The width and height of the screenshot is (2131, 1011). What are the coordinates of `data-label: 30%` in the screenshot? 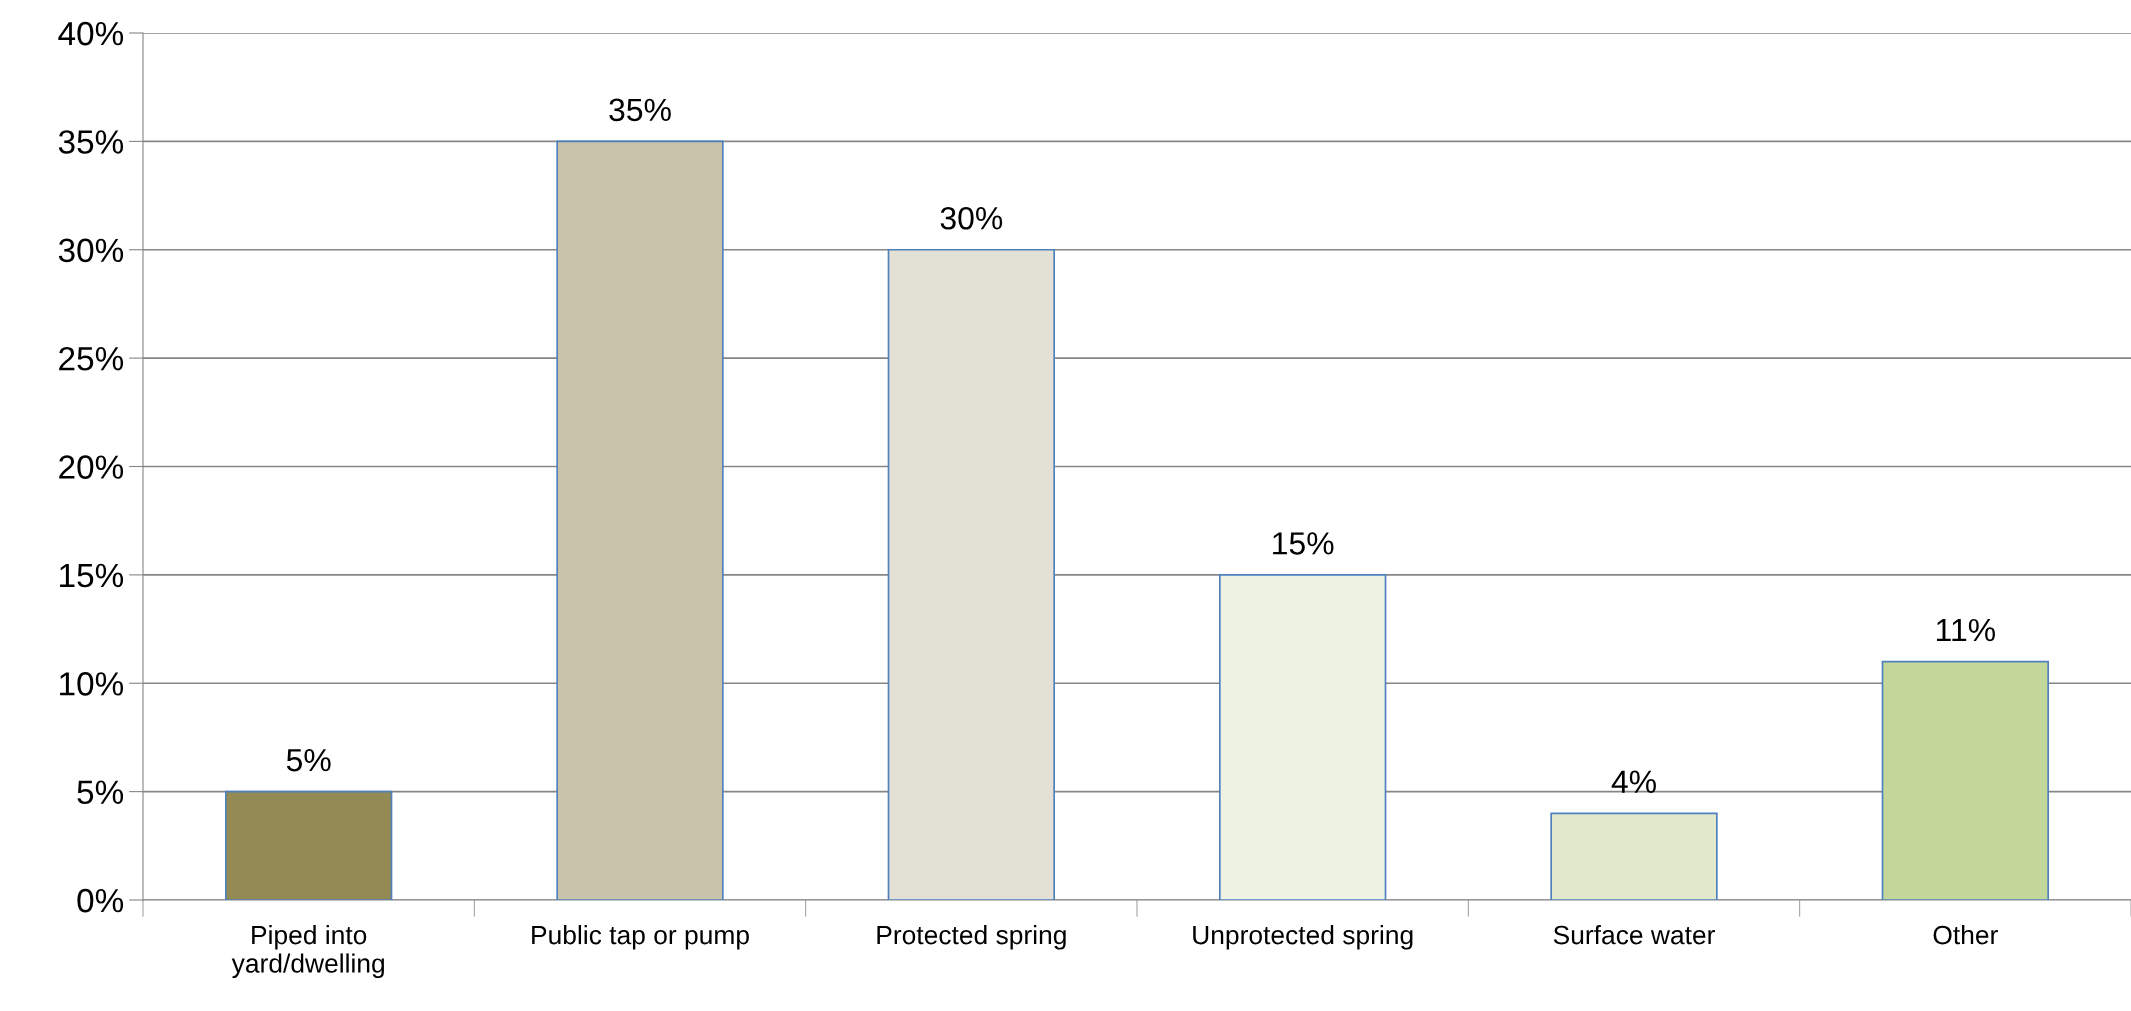 It's located at (971, 218).